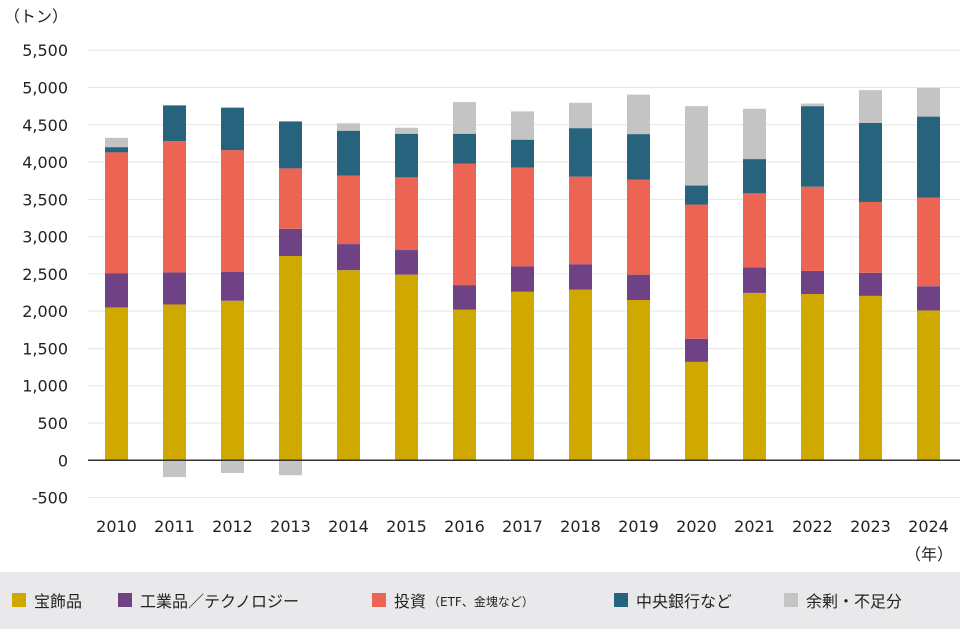  Describe the element at coordinates (406, 526) in the screenshot. I see `x-tick-label: 2015` at that location.